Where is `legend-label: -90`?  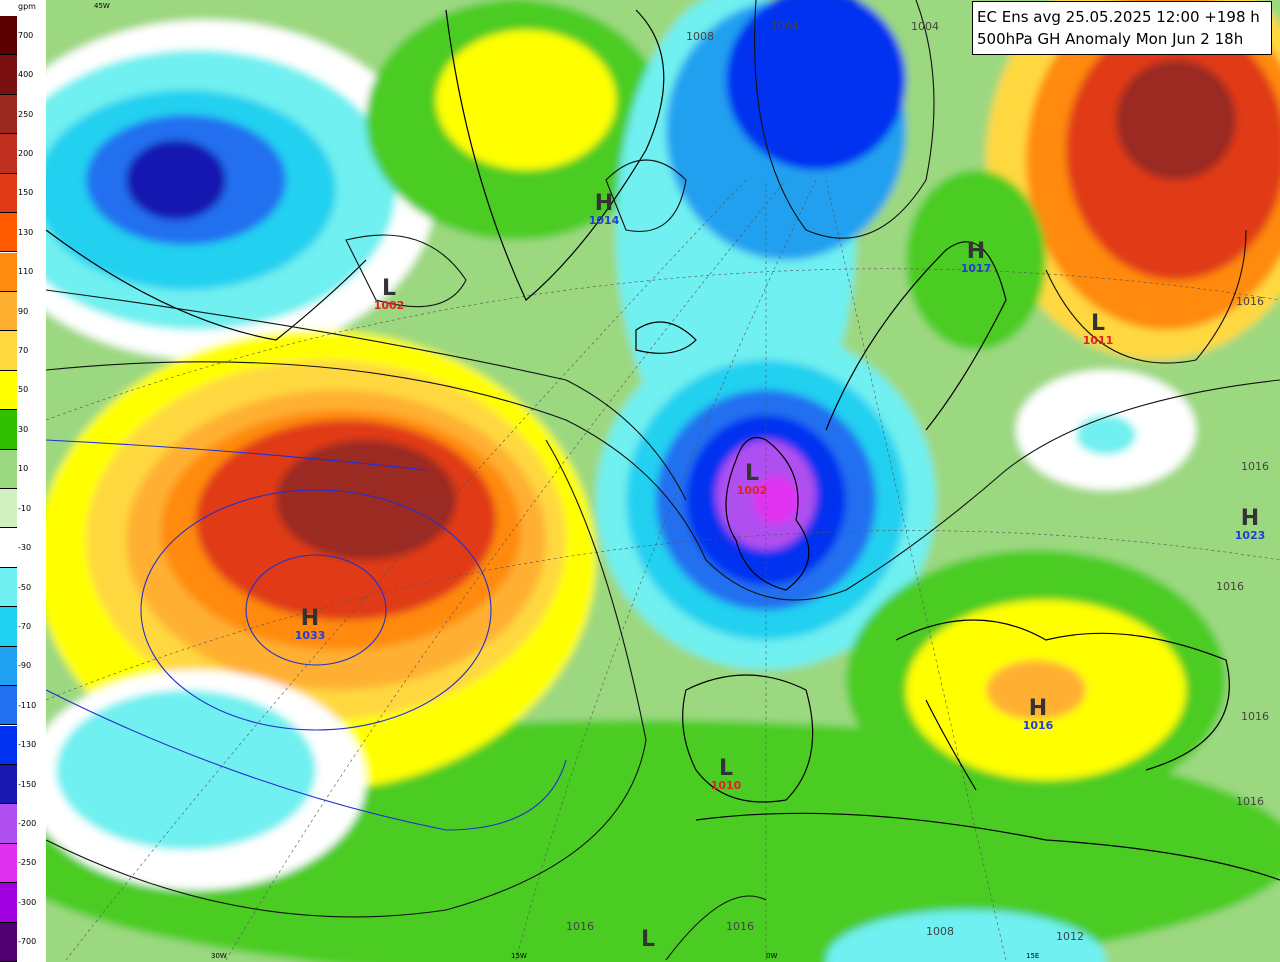
legend-label: -90 is located at coordinates (25, 666).